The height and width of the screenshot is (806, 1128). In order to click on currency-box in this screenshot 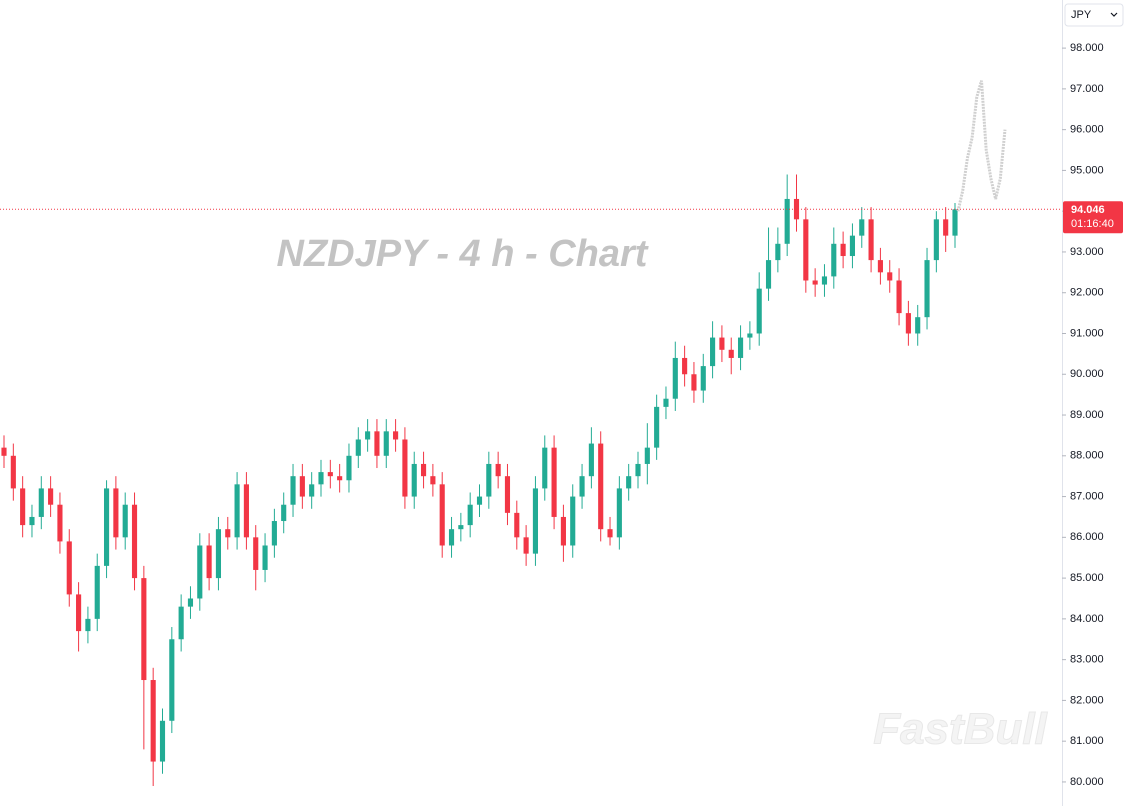, I will do `click(1094, 15)`.